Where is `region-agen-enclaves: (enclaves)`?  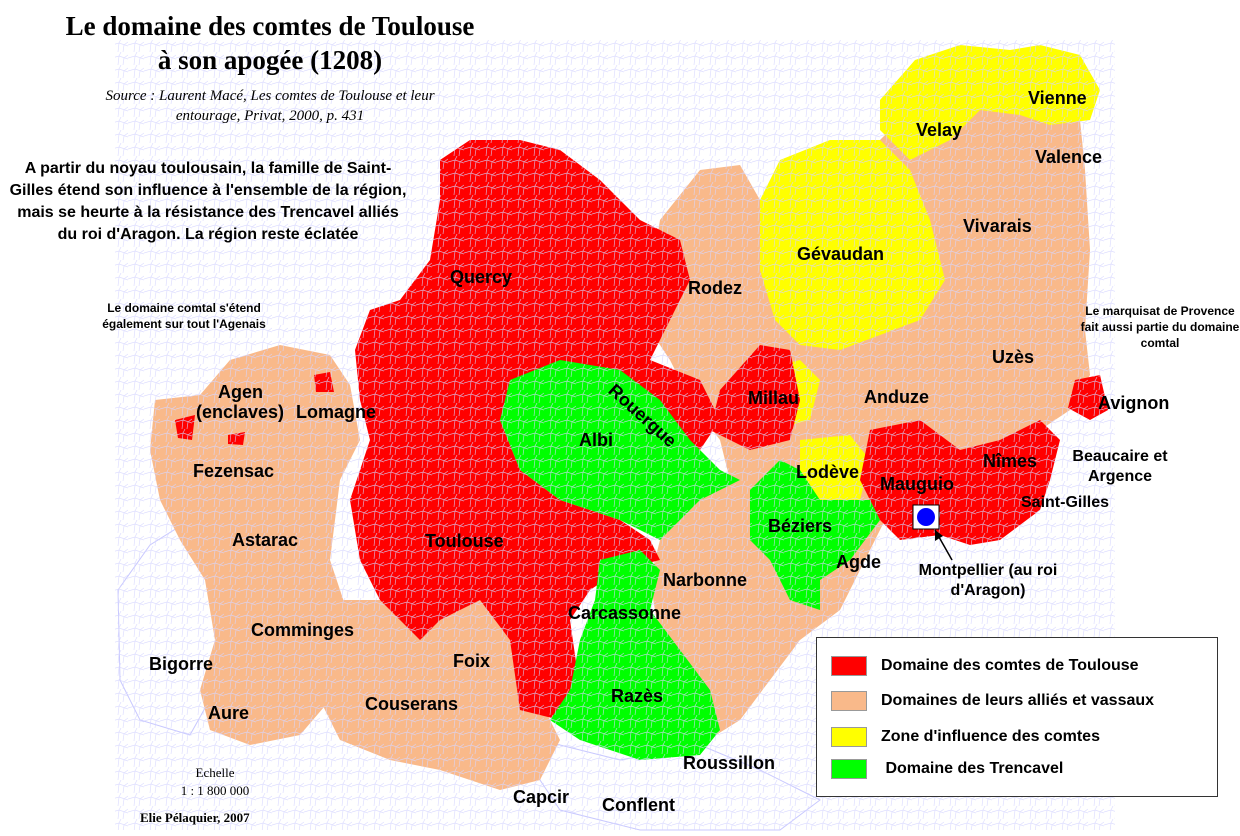 region-agen-enclaves: (enclaves) is located at coordinates (240, 412).